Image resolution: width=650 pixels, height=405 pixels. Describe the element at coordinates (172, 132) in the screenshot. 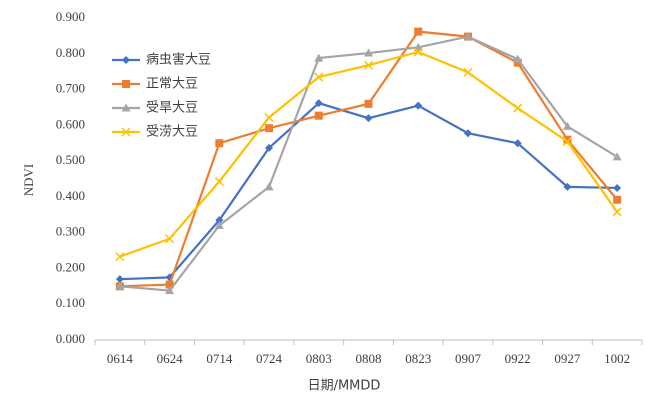

I see `legend-label: 受涝大豆` at that location.